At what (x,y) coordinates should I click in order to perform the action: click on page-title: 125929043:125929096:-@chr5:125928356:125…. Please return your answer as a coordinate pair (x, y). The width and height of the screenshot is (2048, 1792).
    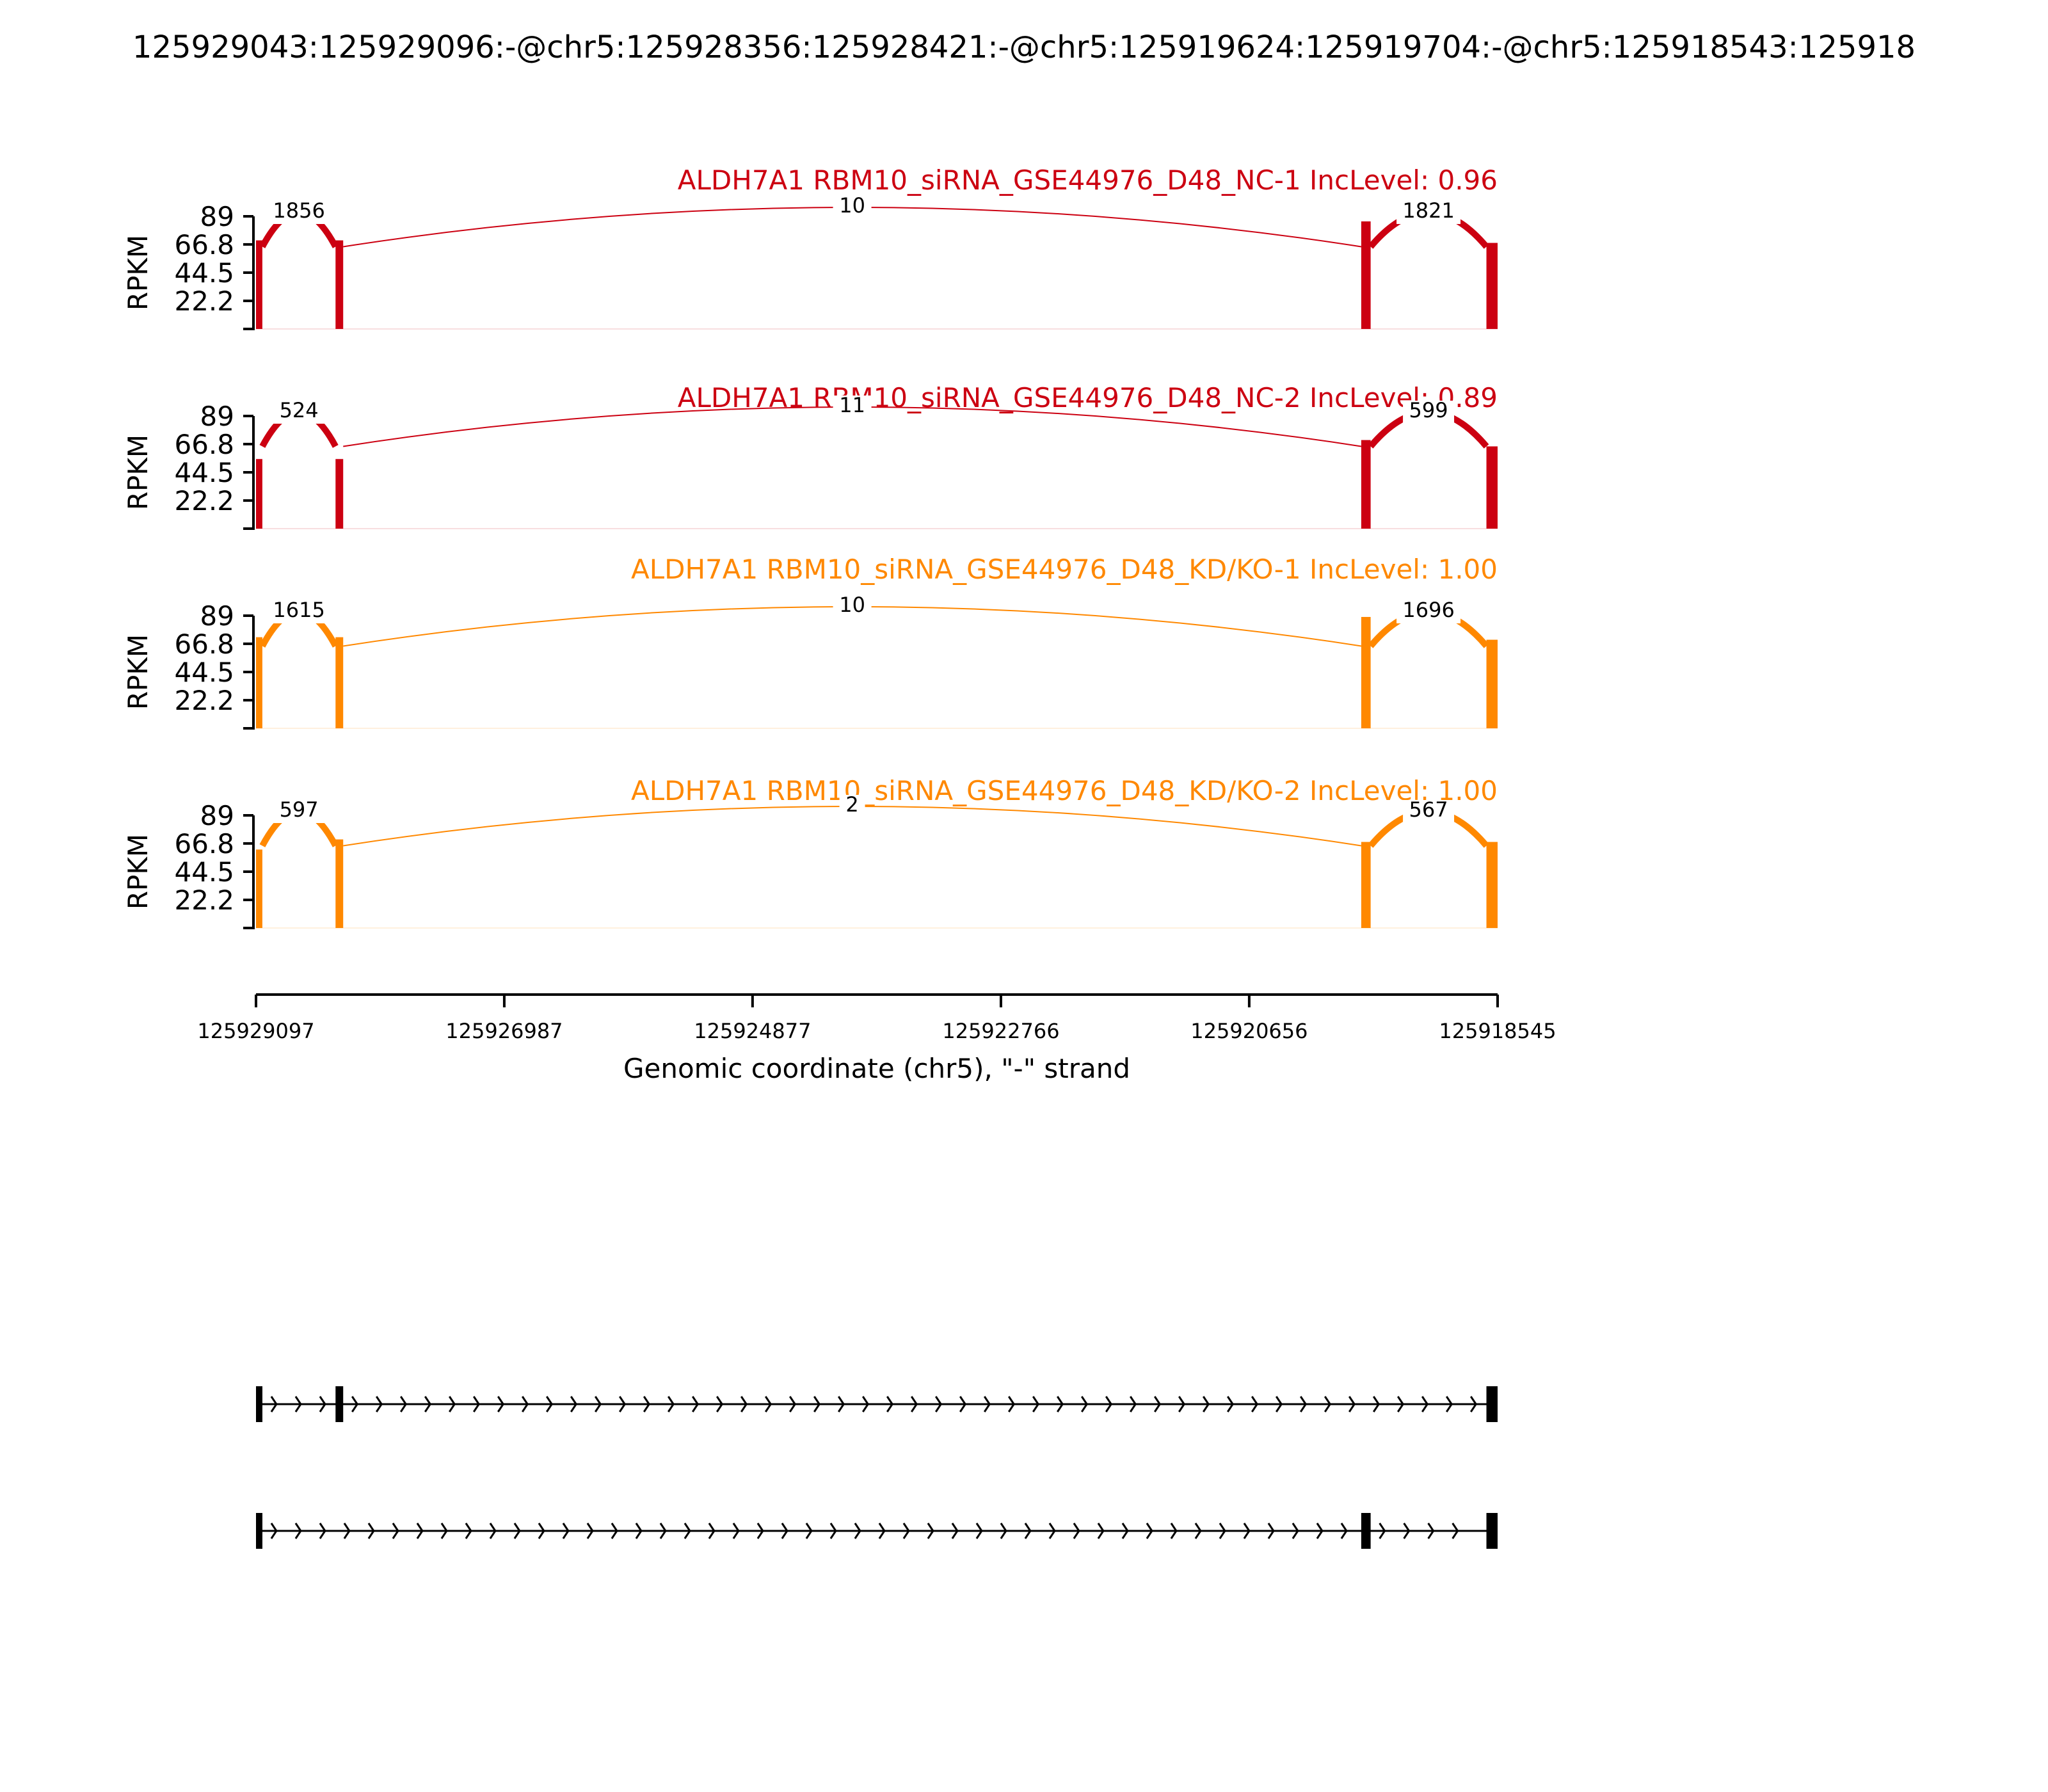
    Looking at the image, I should click on (1024, 47).